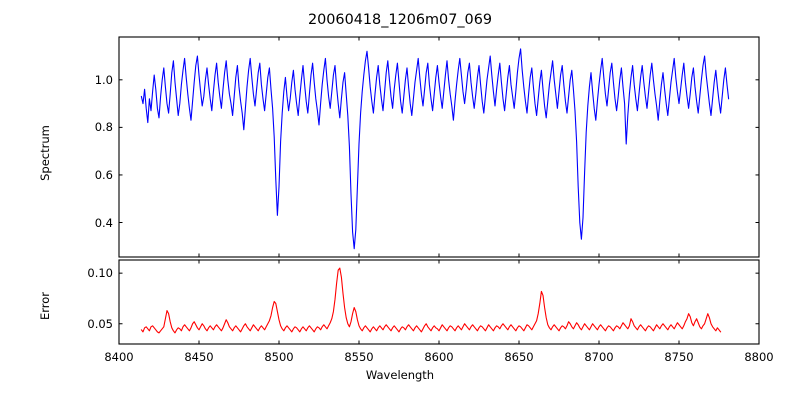  I want to click on y-tick-label: 0.05, so click(100, 323).